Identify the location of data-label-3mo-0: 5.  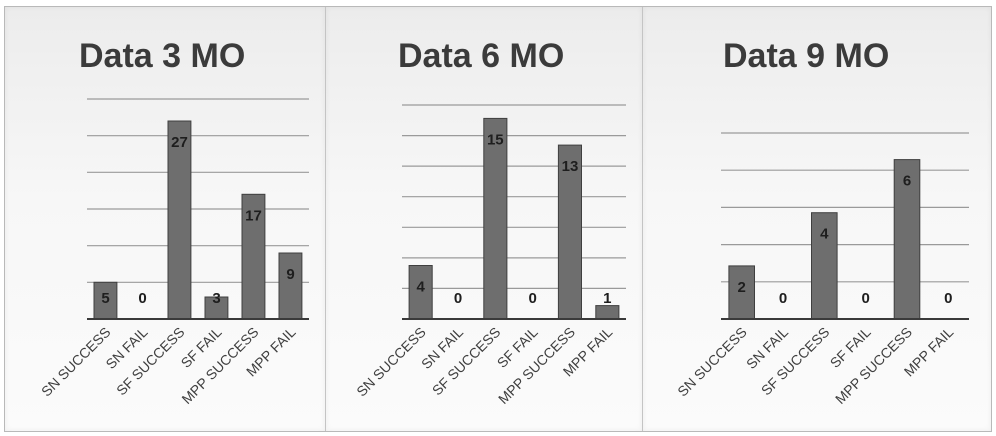
(105, 298).